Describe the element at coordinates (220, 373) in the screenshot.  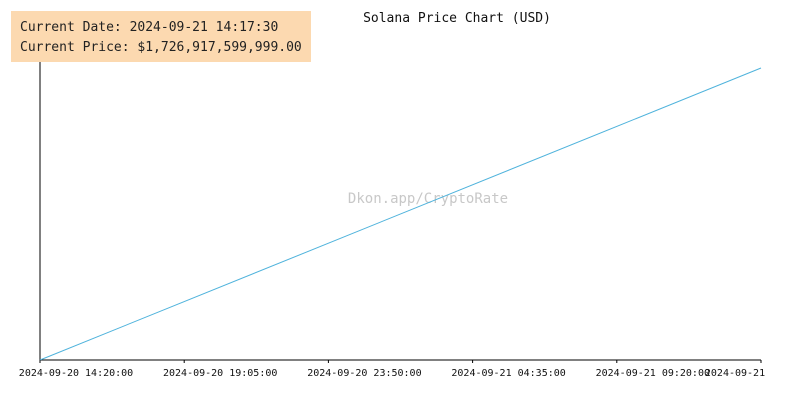
I see `x-tick-label: 2024-09-20 19:05:00` at that location.